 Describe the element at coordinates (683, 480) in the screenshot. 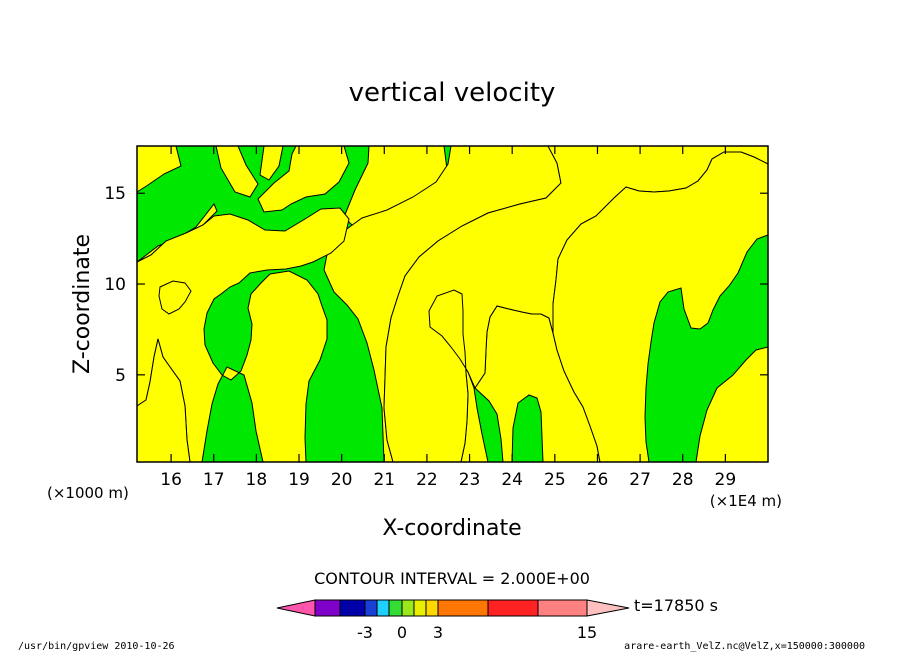

I see `x-tick-label: 28` at that location.